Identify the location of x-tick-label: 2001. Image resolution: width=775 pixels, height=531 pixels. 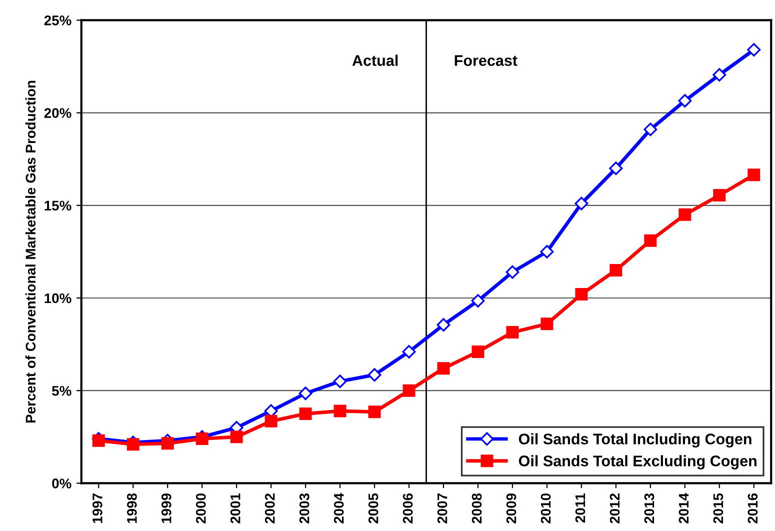
(235, 508).